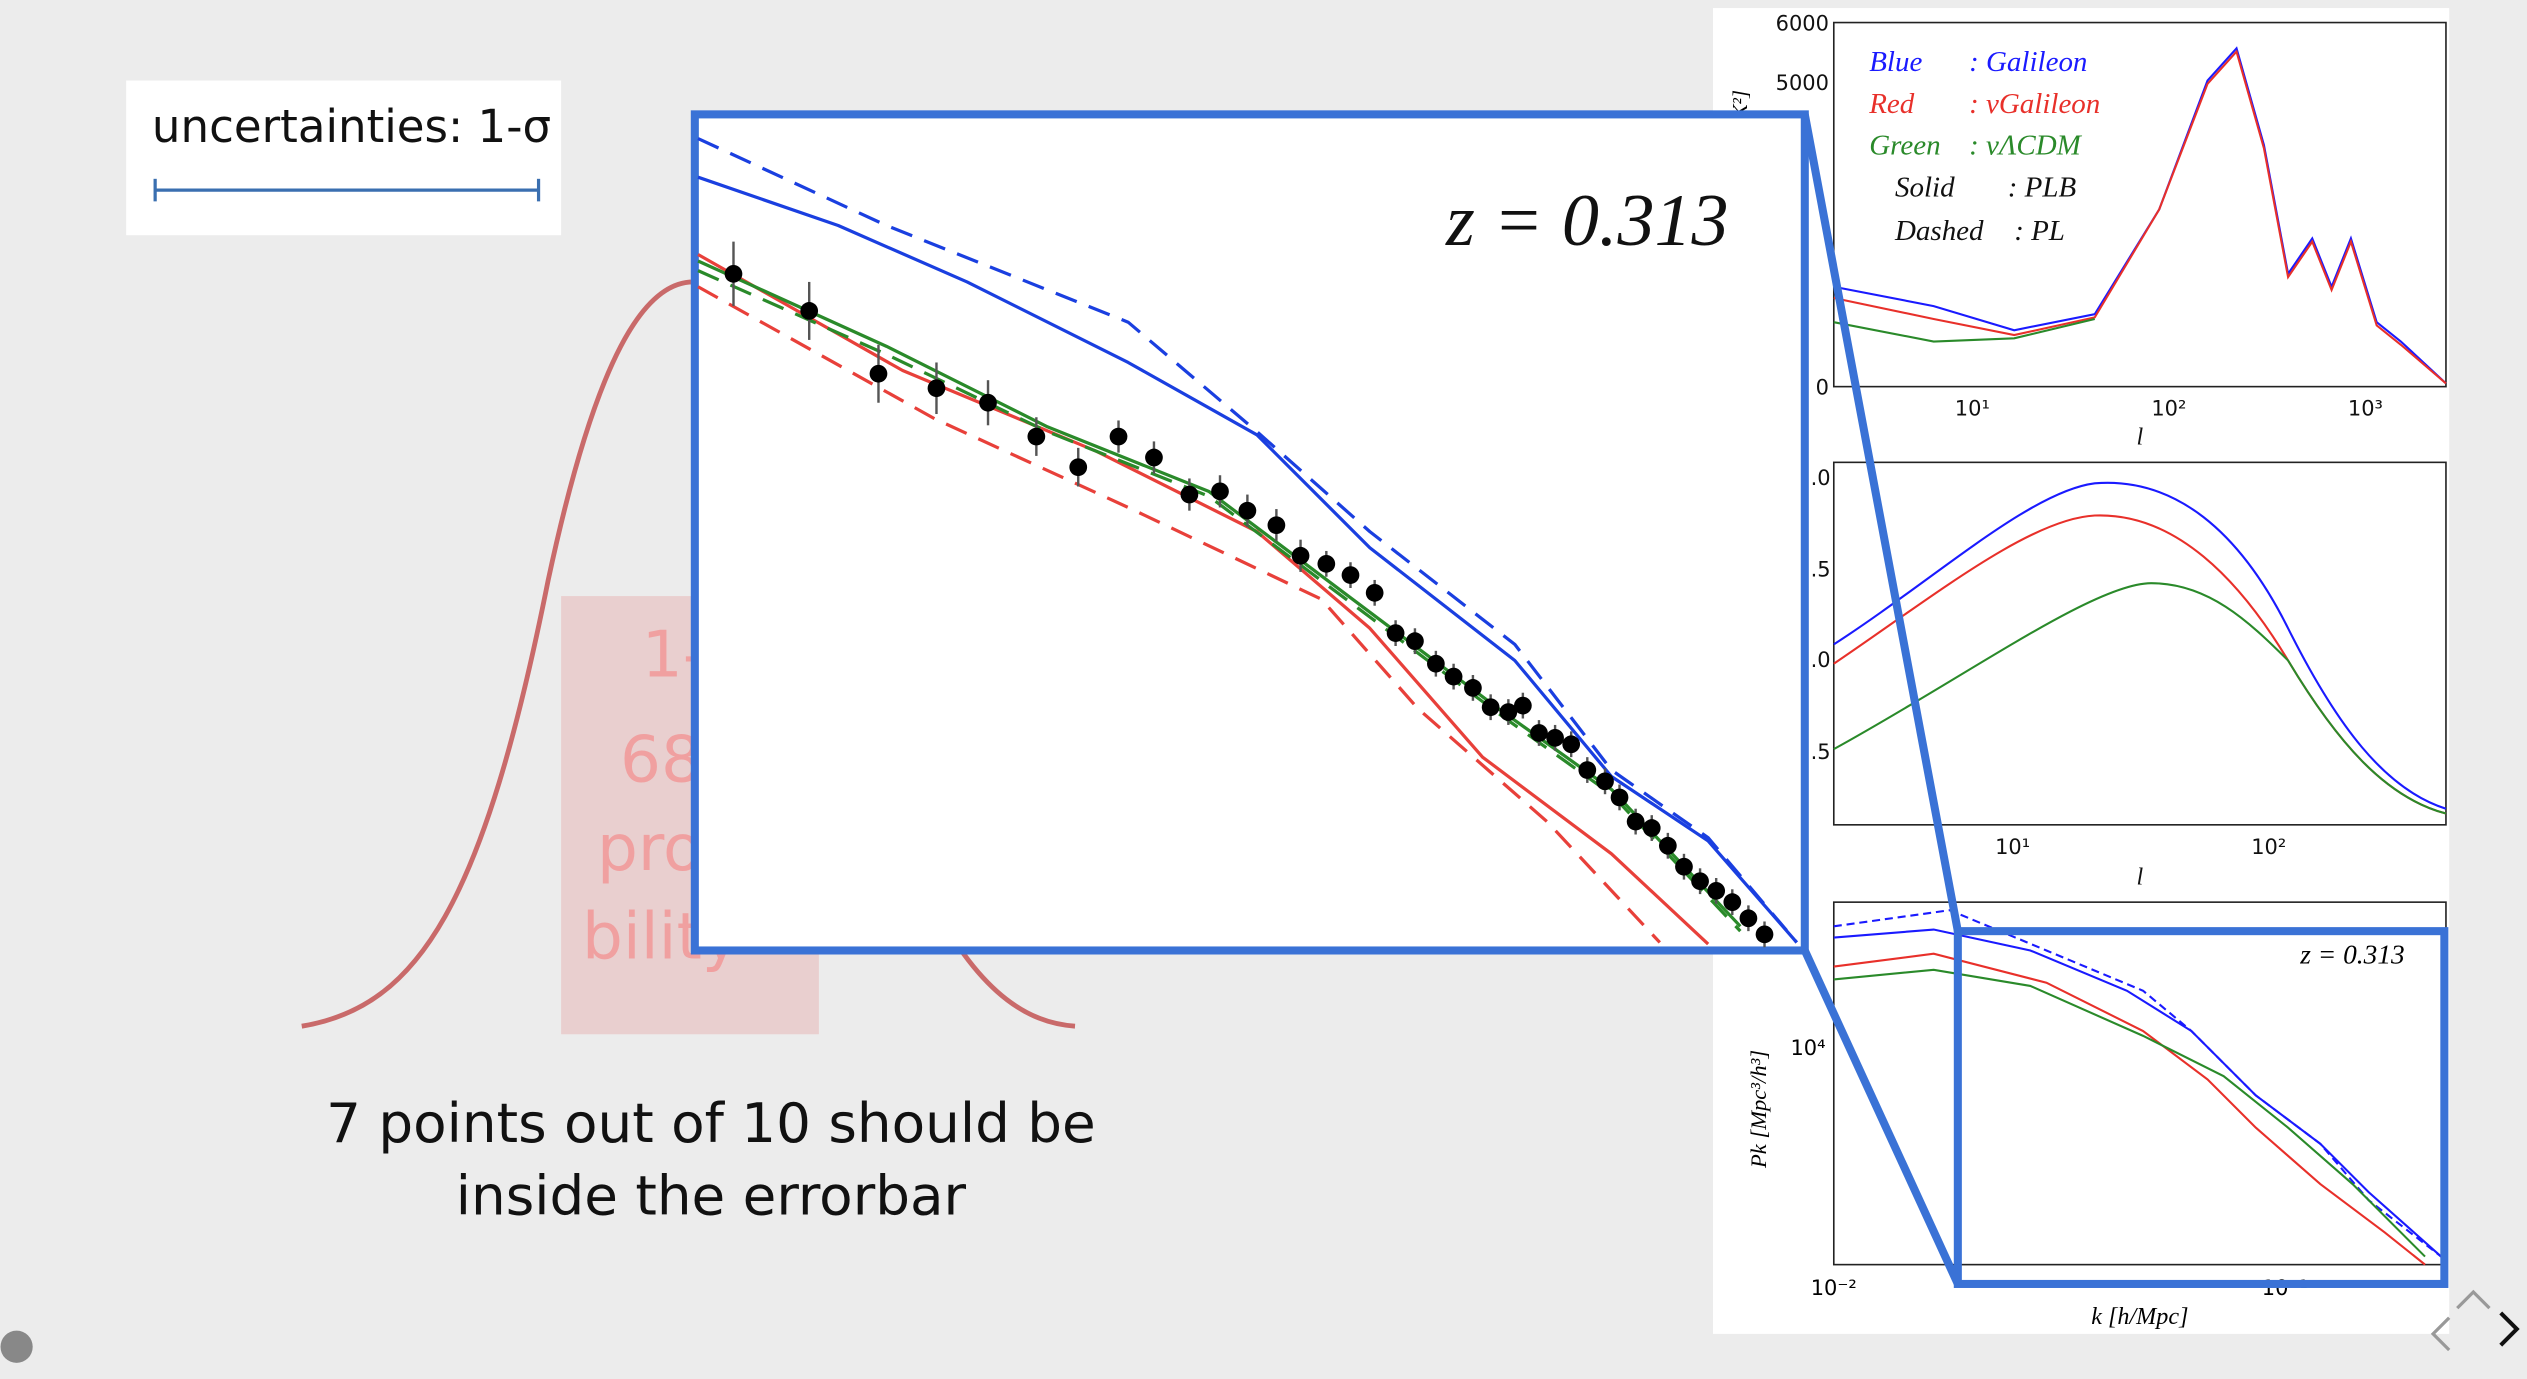 The image size is (2527, 1379). I want to click on panel-1-axes, so click(2139, 204).